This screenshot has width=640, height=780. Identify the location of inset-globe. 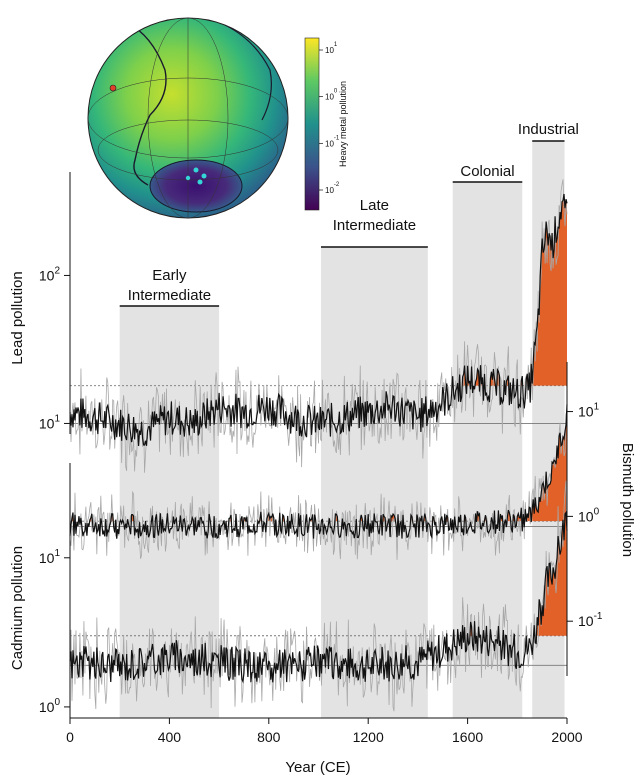
(188, 118).